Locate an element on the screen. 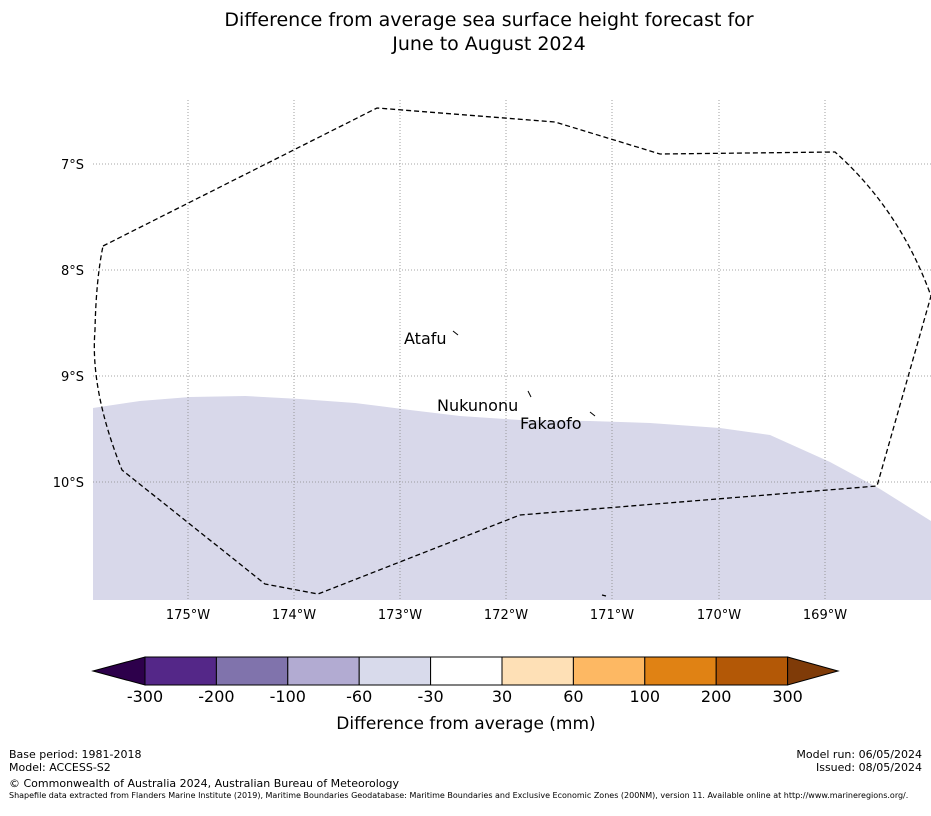 The height and width of the screenshot is (816, 931). nukunonu-islet is located at coordinates (529, 394).